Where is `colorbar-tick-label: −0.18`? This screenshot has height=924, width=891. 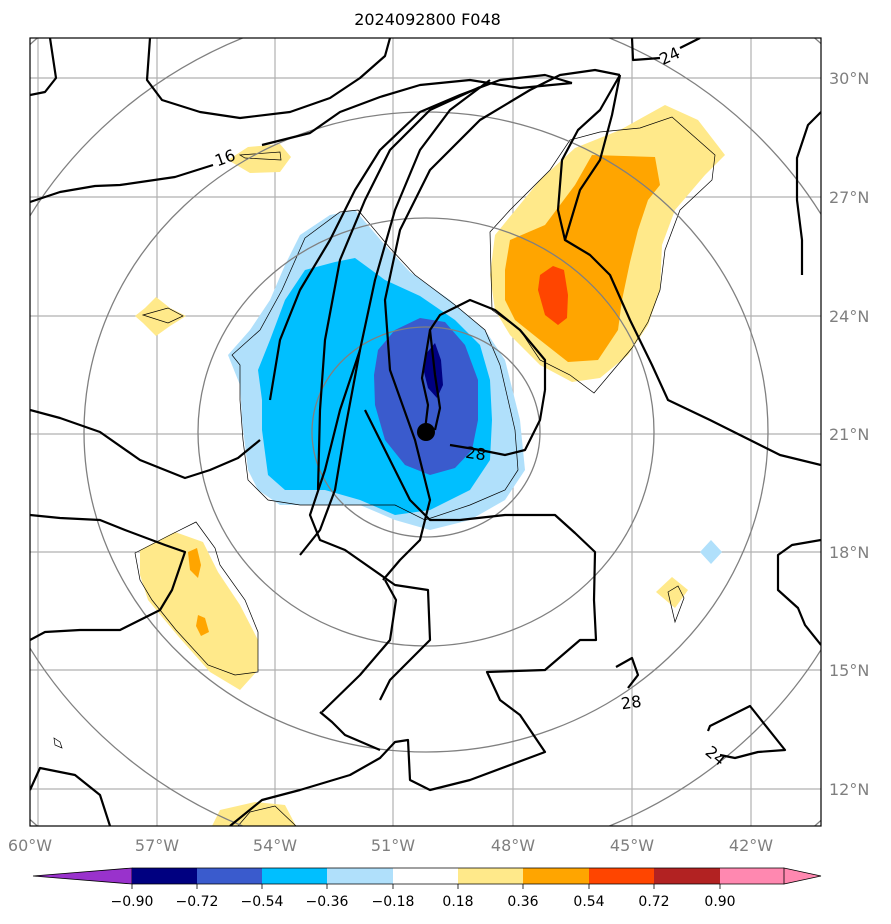
colorbar-tick-label: −0.18 is located at coordinates (393, 902).